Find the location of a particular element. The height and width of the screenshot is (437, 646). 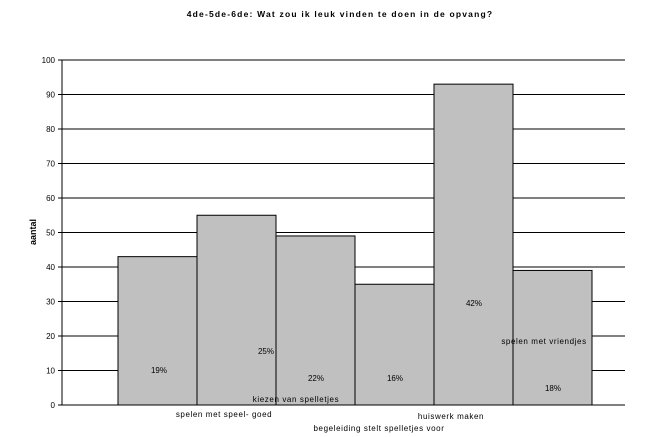

y-tick-label: 40 is located at coordinates (50, 267).